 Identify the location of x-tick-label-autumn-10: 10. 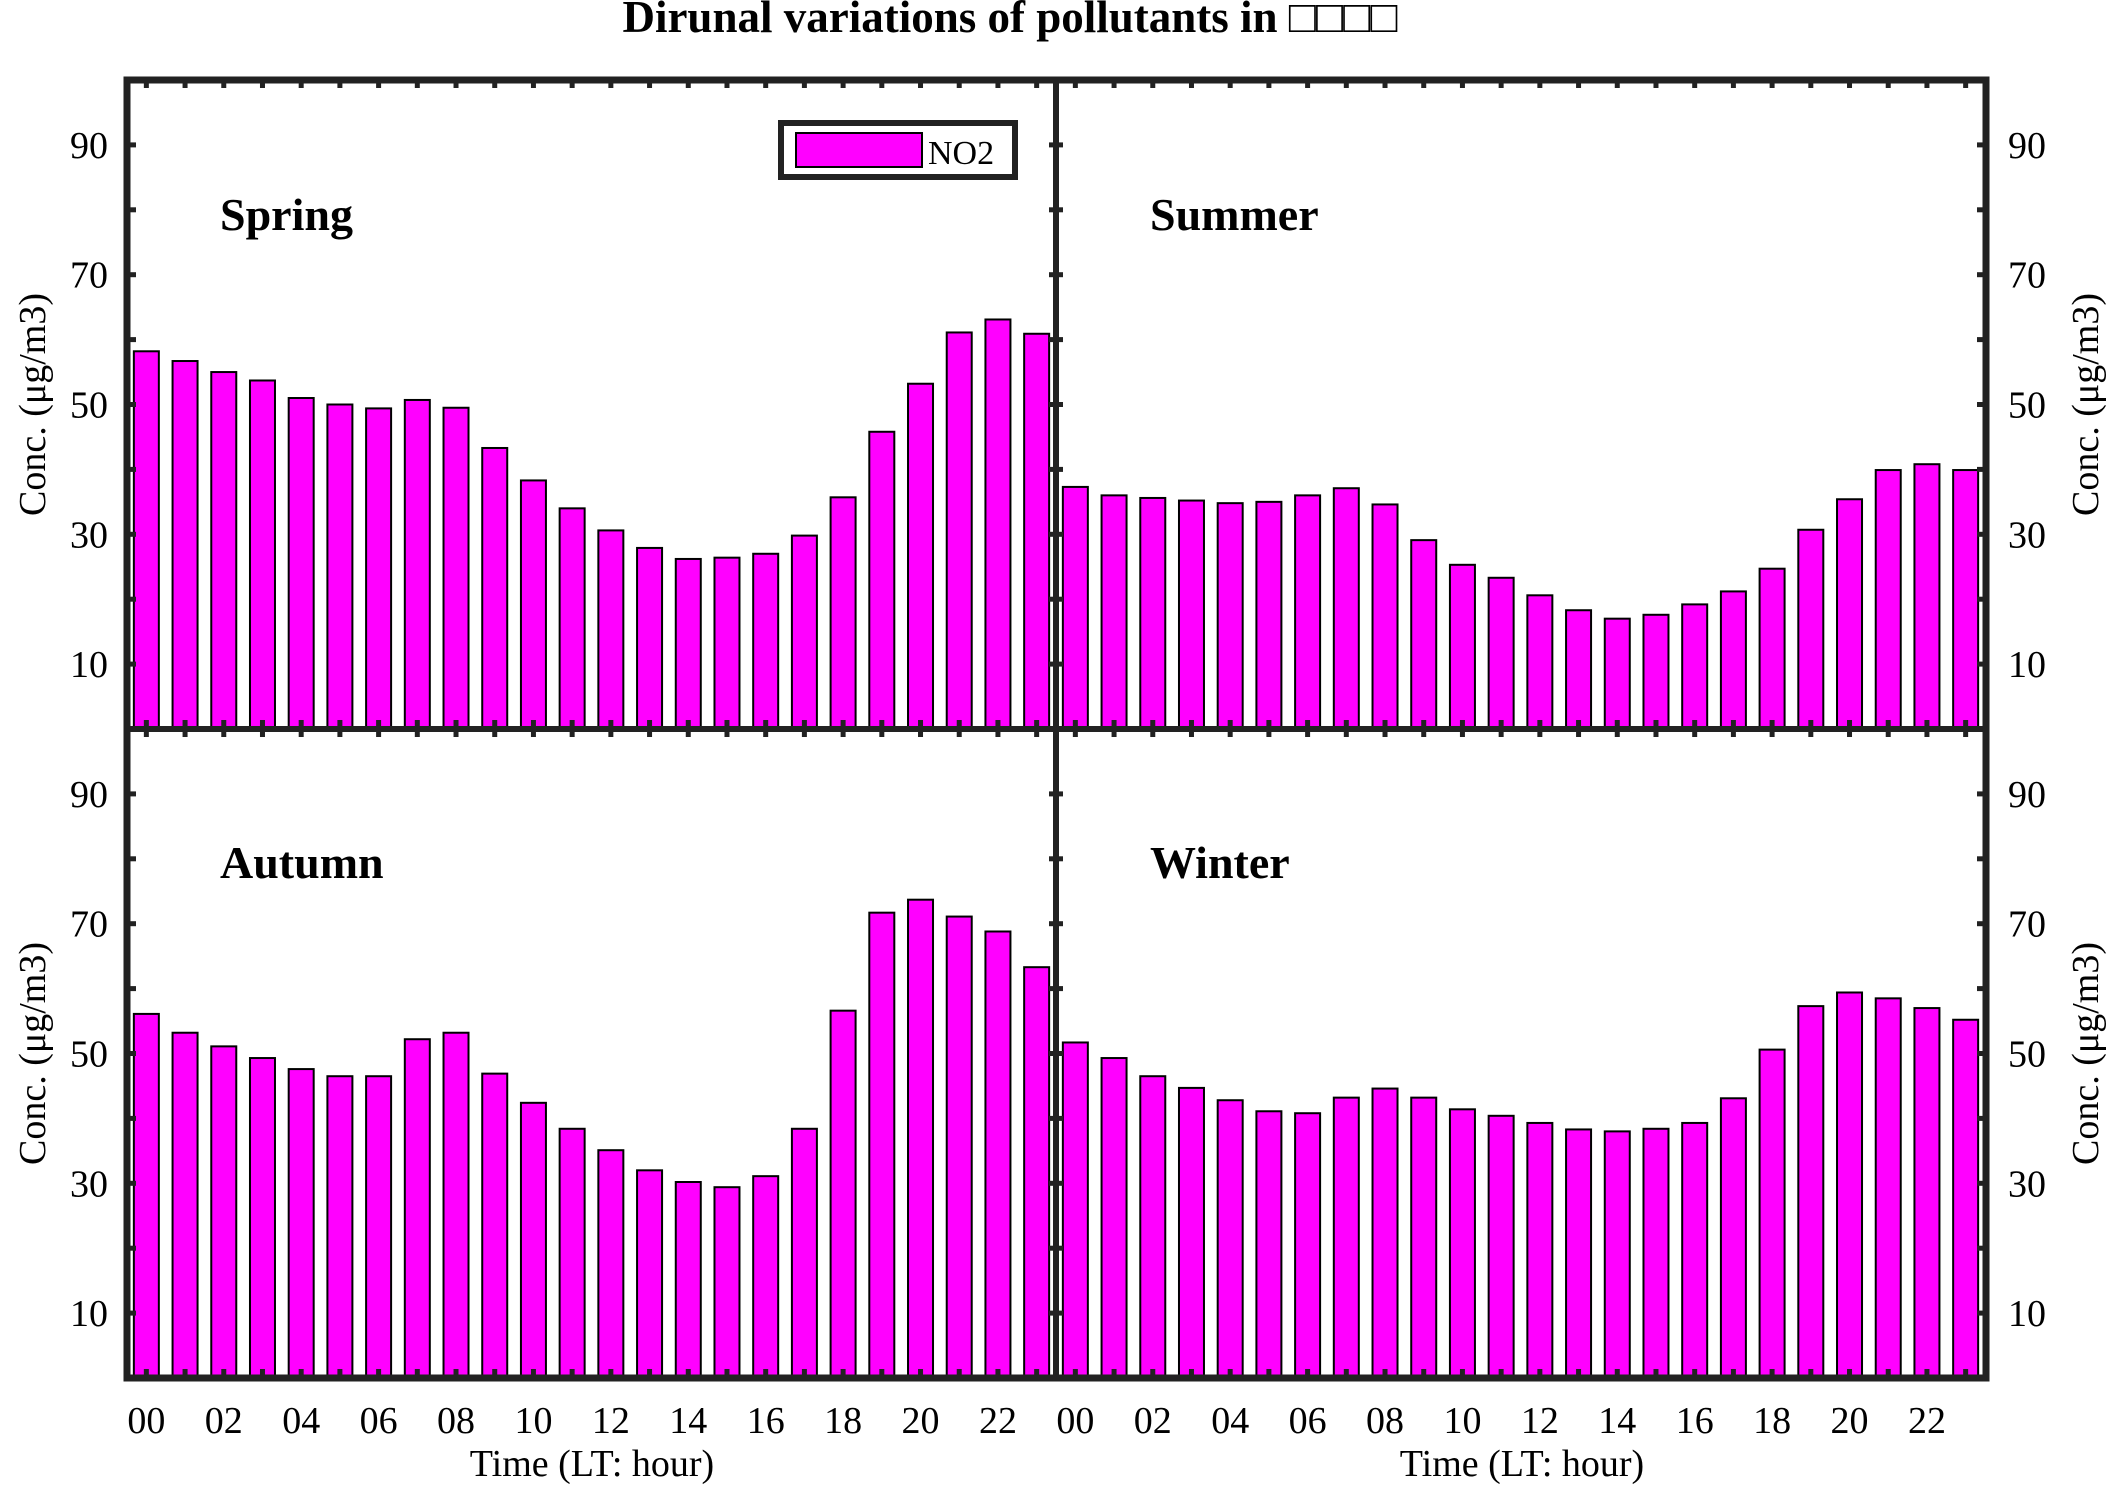
(533, 1421).